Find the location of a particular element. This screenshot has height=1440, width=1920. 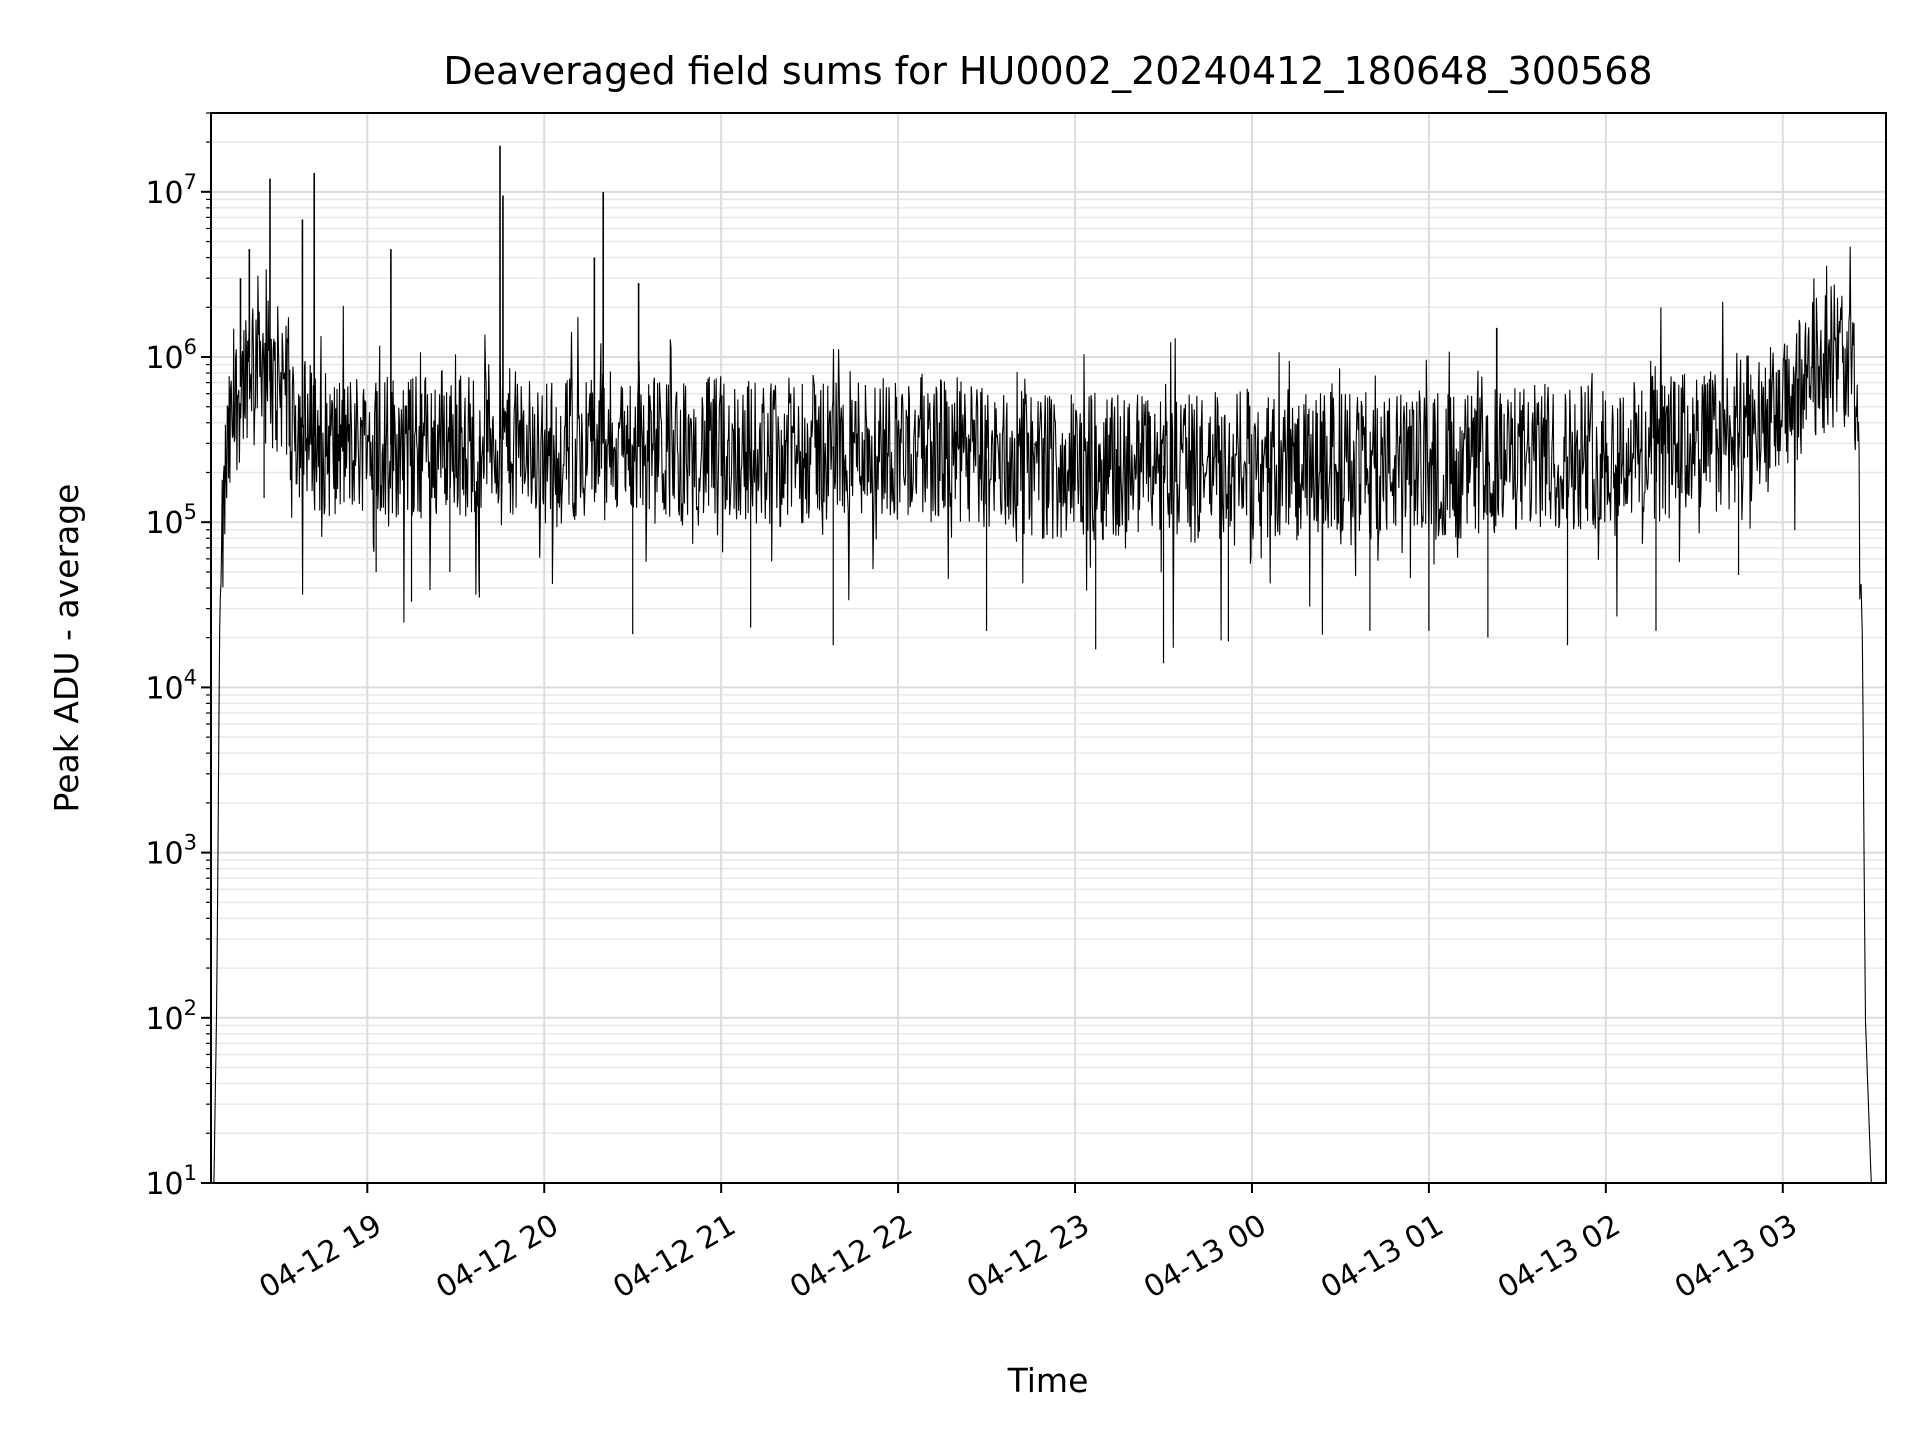

y-tick-label: 10¹ is located at coordinates (171, 1181).